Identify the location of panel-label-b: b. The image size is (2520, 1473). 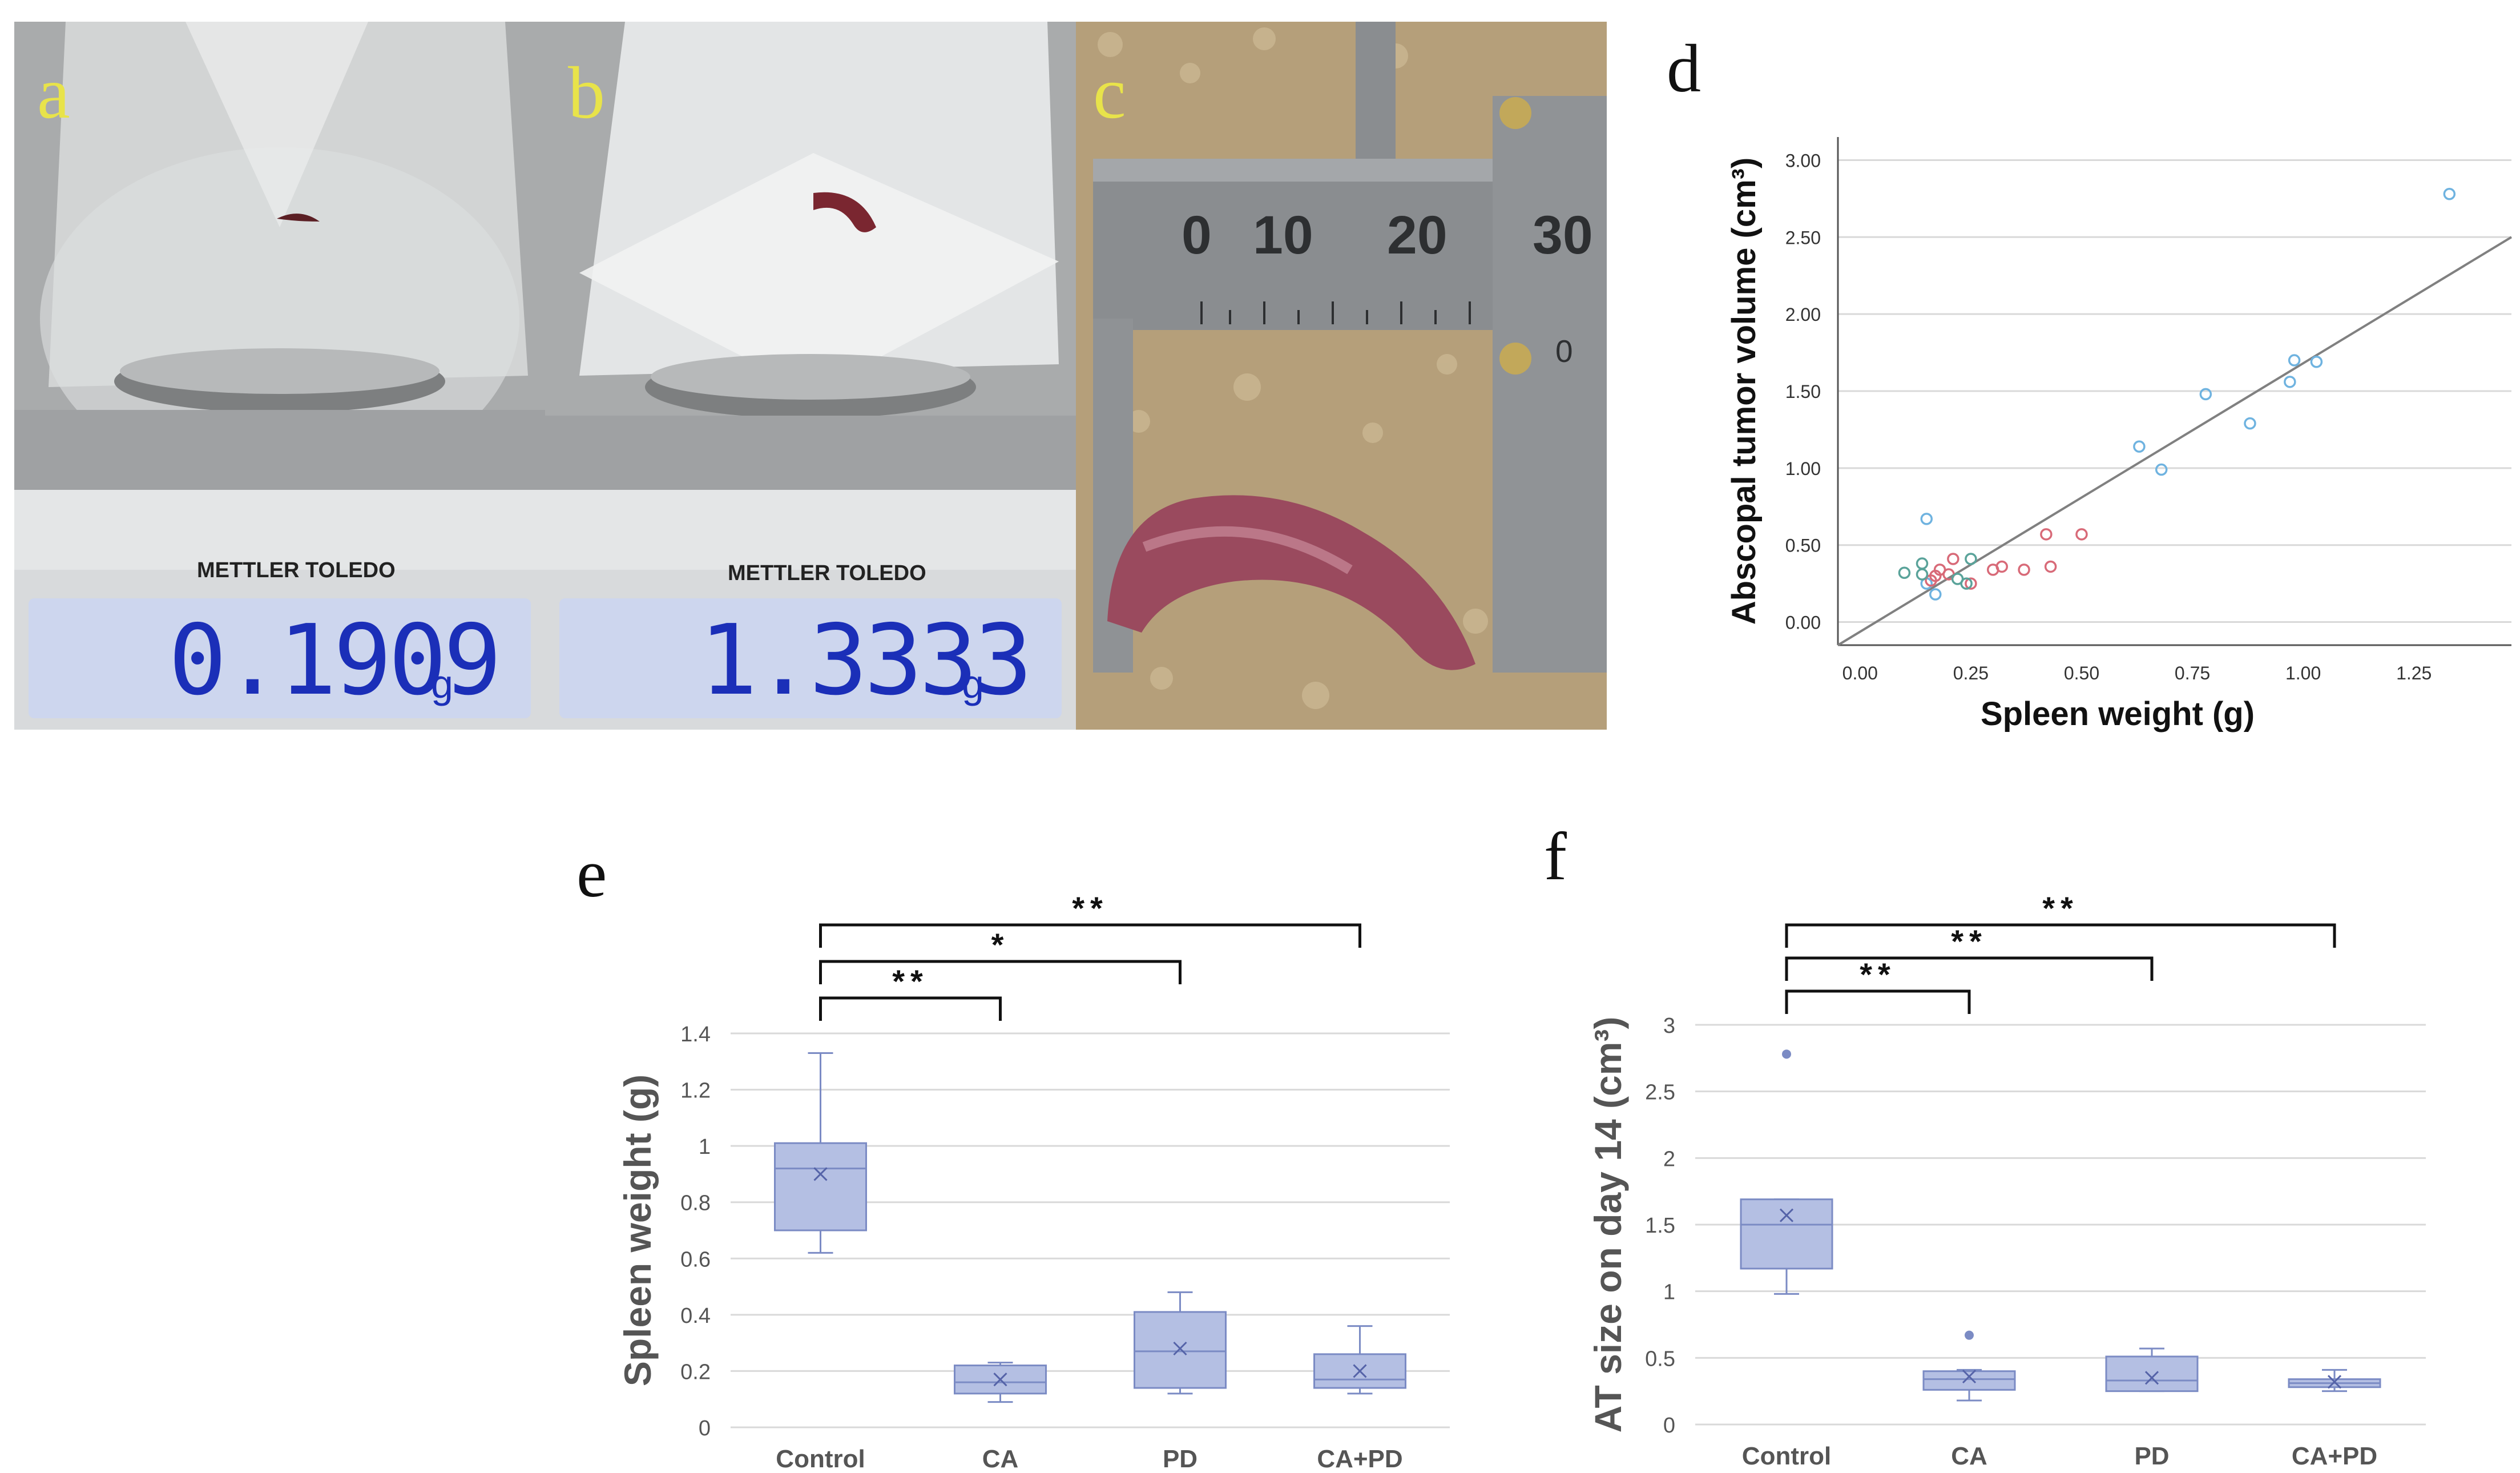
(586, 93).